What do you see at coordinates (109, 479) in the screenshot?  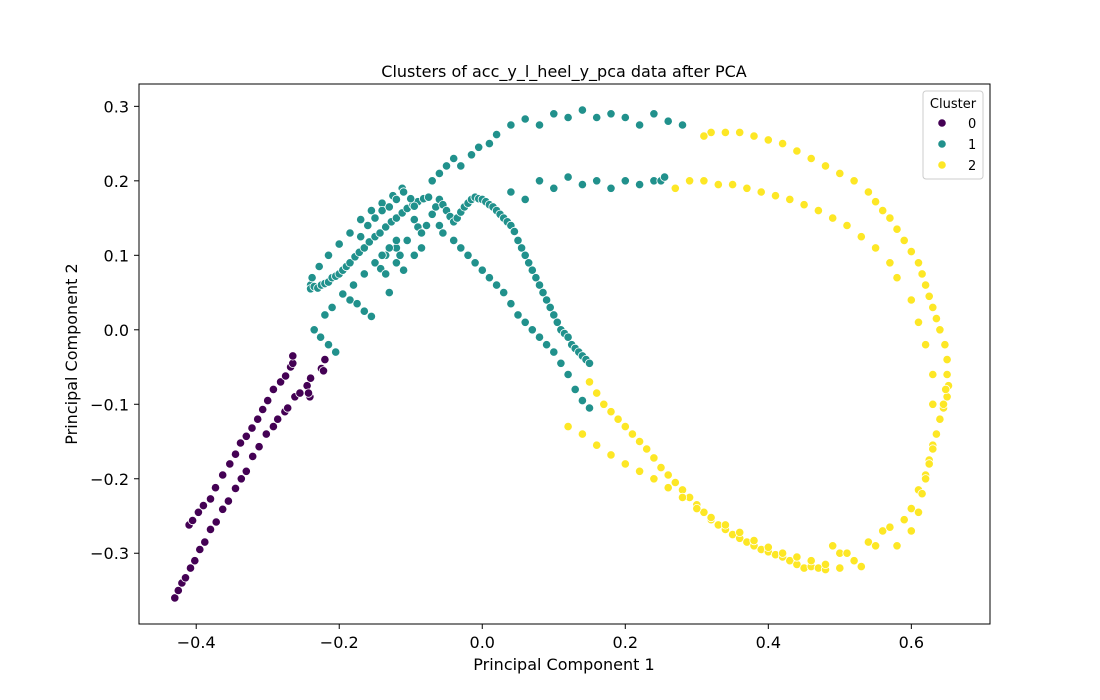 I see `y-tick-label: −0.2` at bounding box center [109, 479].